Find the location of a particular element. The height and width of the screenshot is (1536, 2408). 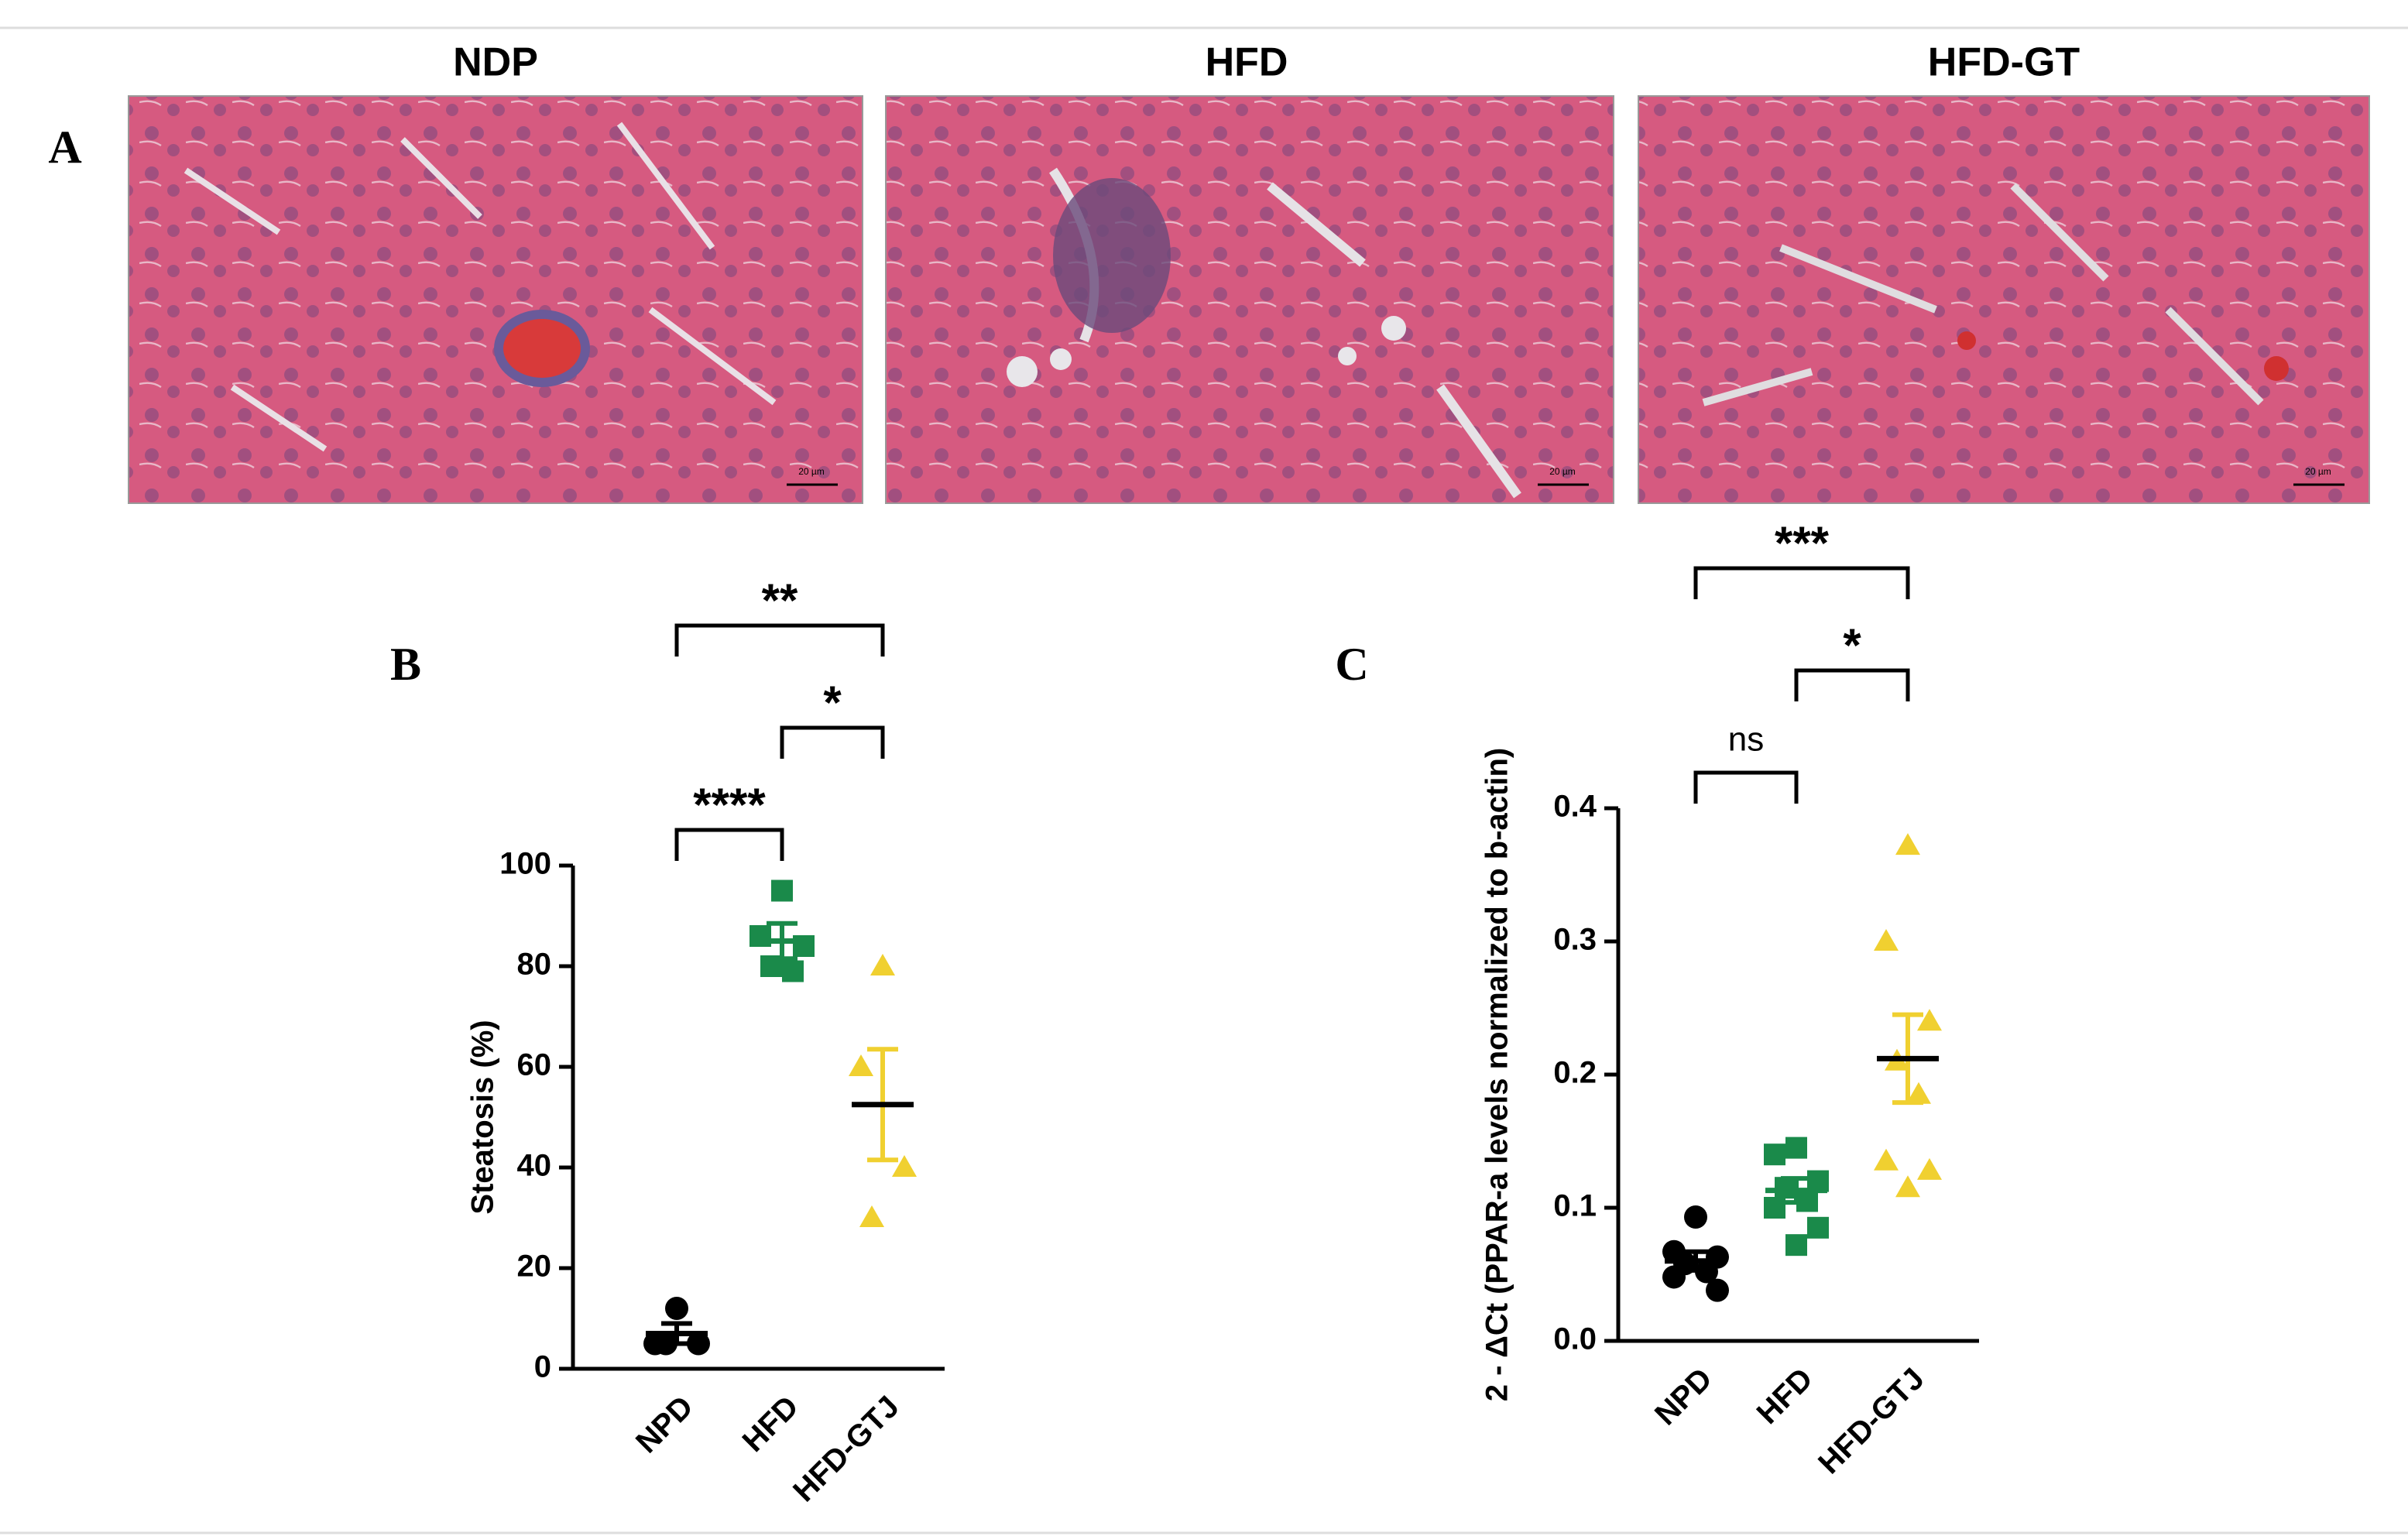

y-tick-label: 0.0 is located at coordinates (1575, 1339).